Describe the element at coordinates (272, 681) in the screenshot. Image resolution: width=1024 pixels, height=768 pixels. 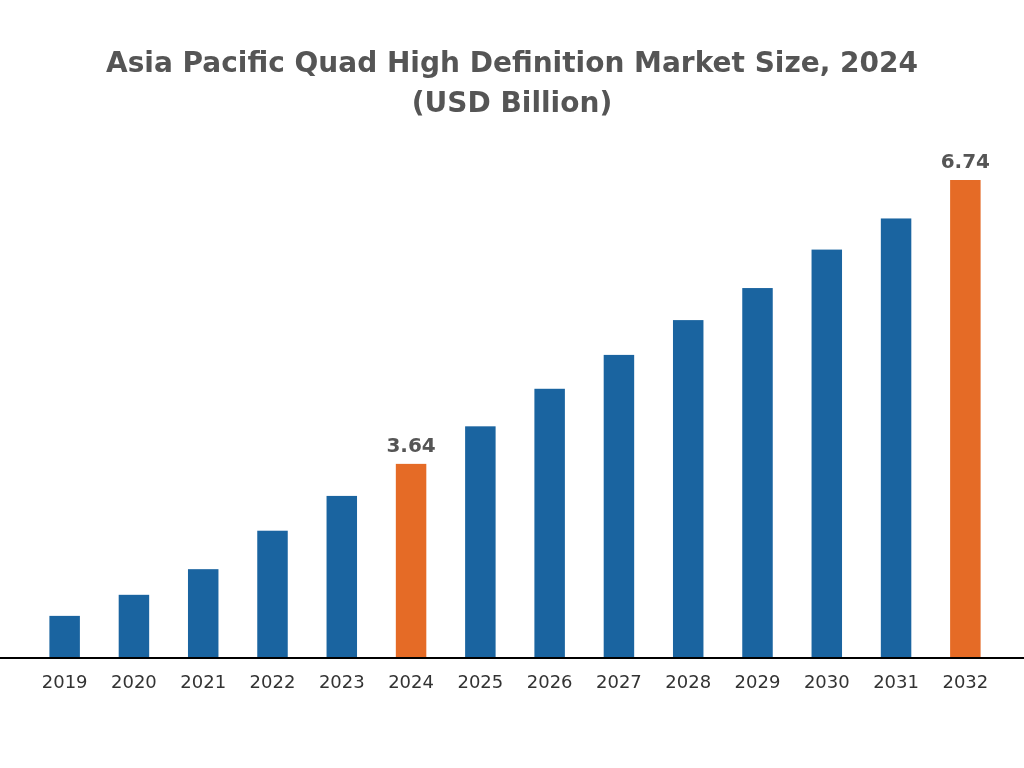
I see `x-tick-label: 2022` at that location.